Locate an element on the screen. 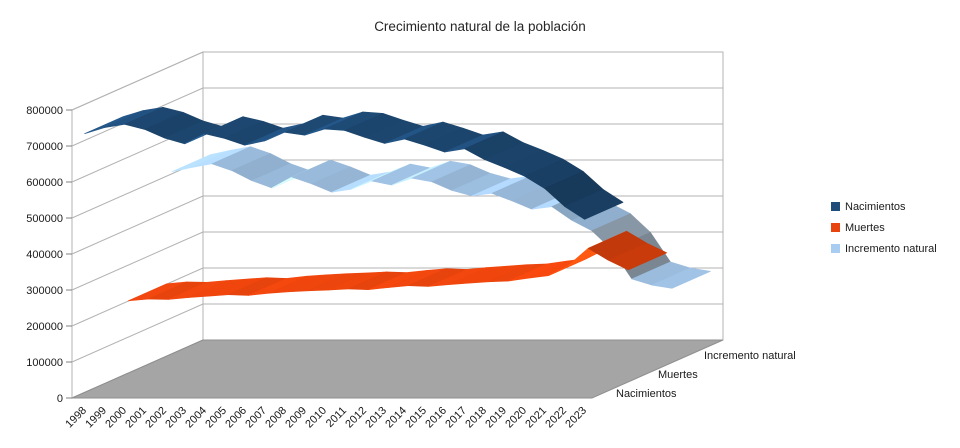 The height and width of the screenshot is (448, 960). legend-item-muertes: Muertes is located at coordinates (884, 227).